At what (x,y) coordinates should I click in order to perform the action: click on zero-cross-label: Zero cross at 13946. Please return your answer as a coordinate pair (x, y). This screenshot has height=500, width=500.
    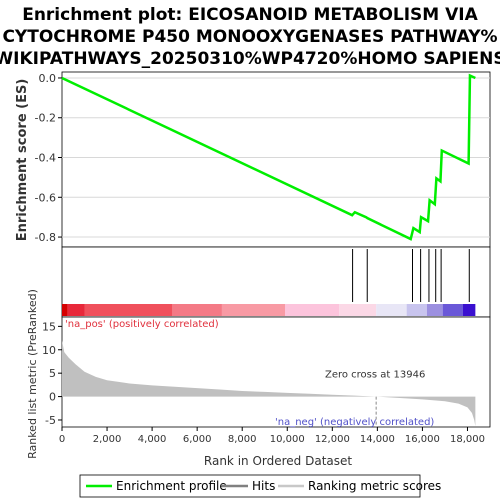
    Looking at the image, I should click on (375, 375).